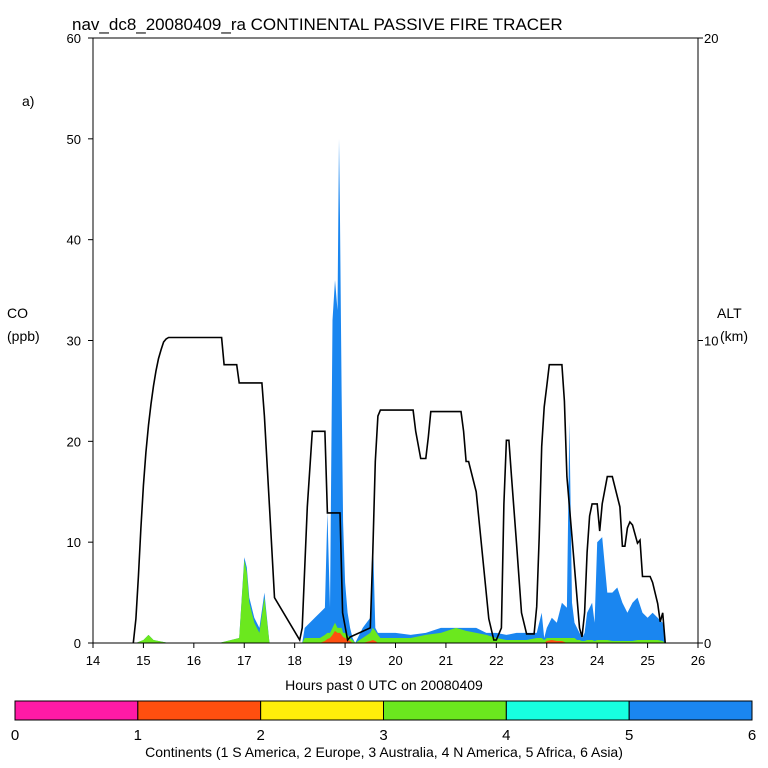  What do you see at coordinates (294, 660) in the screenshot?
I see `x-tick-label: 18` at bounding box center [294, 660].